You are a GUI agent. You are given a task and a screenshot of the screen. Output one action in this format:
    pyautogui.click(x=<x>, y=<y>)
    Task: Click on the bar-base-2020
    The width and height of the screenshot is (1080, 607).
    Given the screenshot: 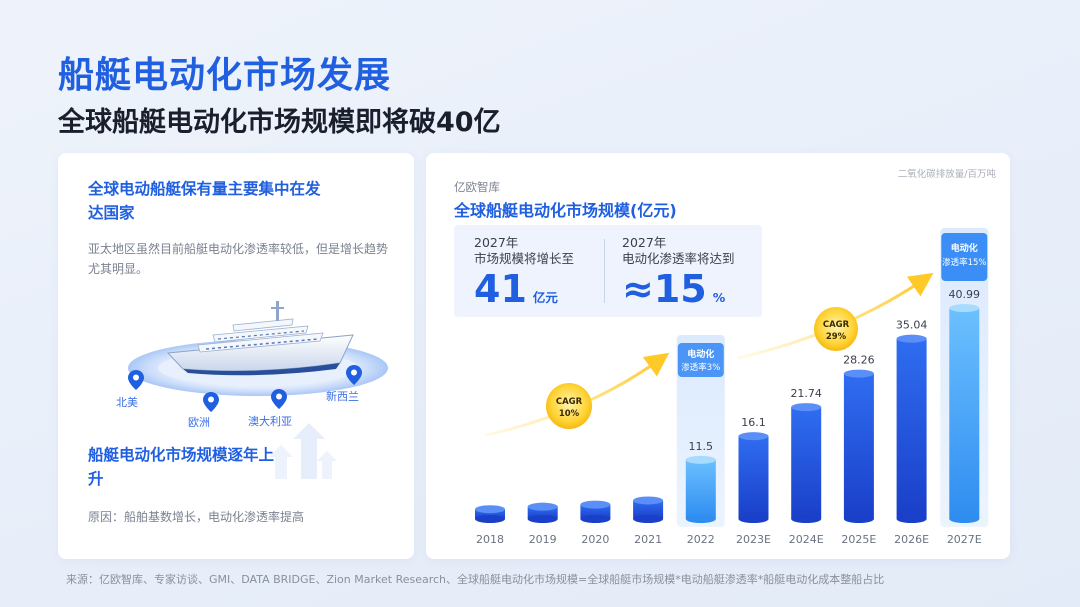 What is the action you would take?
    pyautogui.click(x=595, y=519)
    